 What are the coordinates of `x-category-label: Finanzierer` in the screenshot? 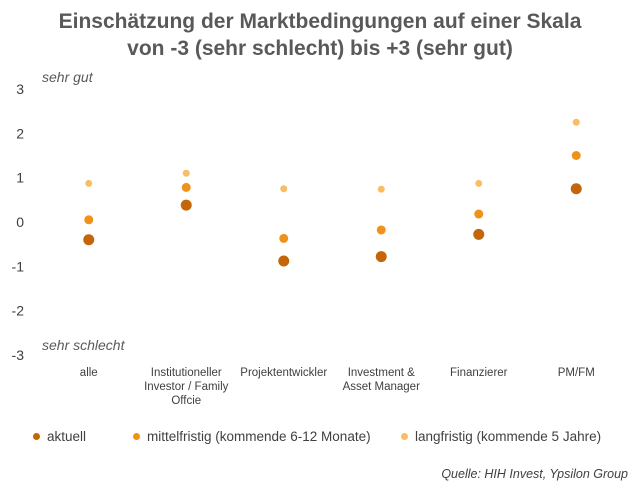 It's located at (479, 373).